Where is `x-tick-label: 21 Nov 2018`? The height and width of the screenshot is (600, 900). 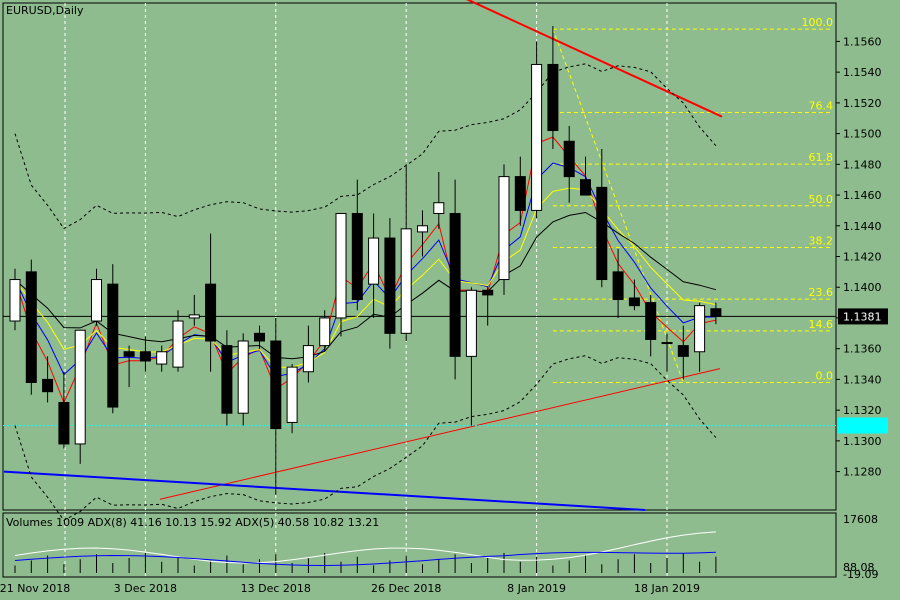
x-tick-label: 21 Nov 2018 is located at coordinates (35, 588).